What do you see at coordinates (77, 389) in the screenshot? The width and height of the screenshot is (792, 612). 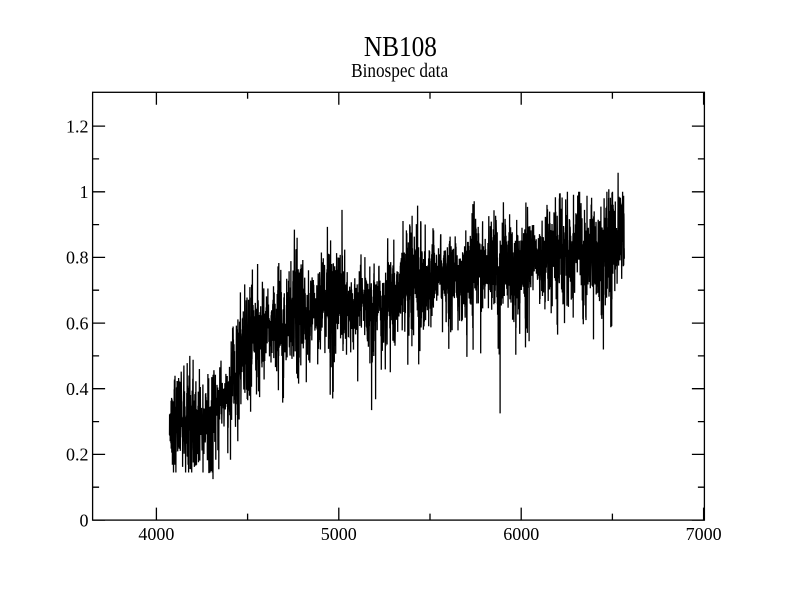 I see `svg-text: 0.4` at bounding box center [77, 389].